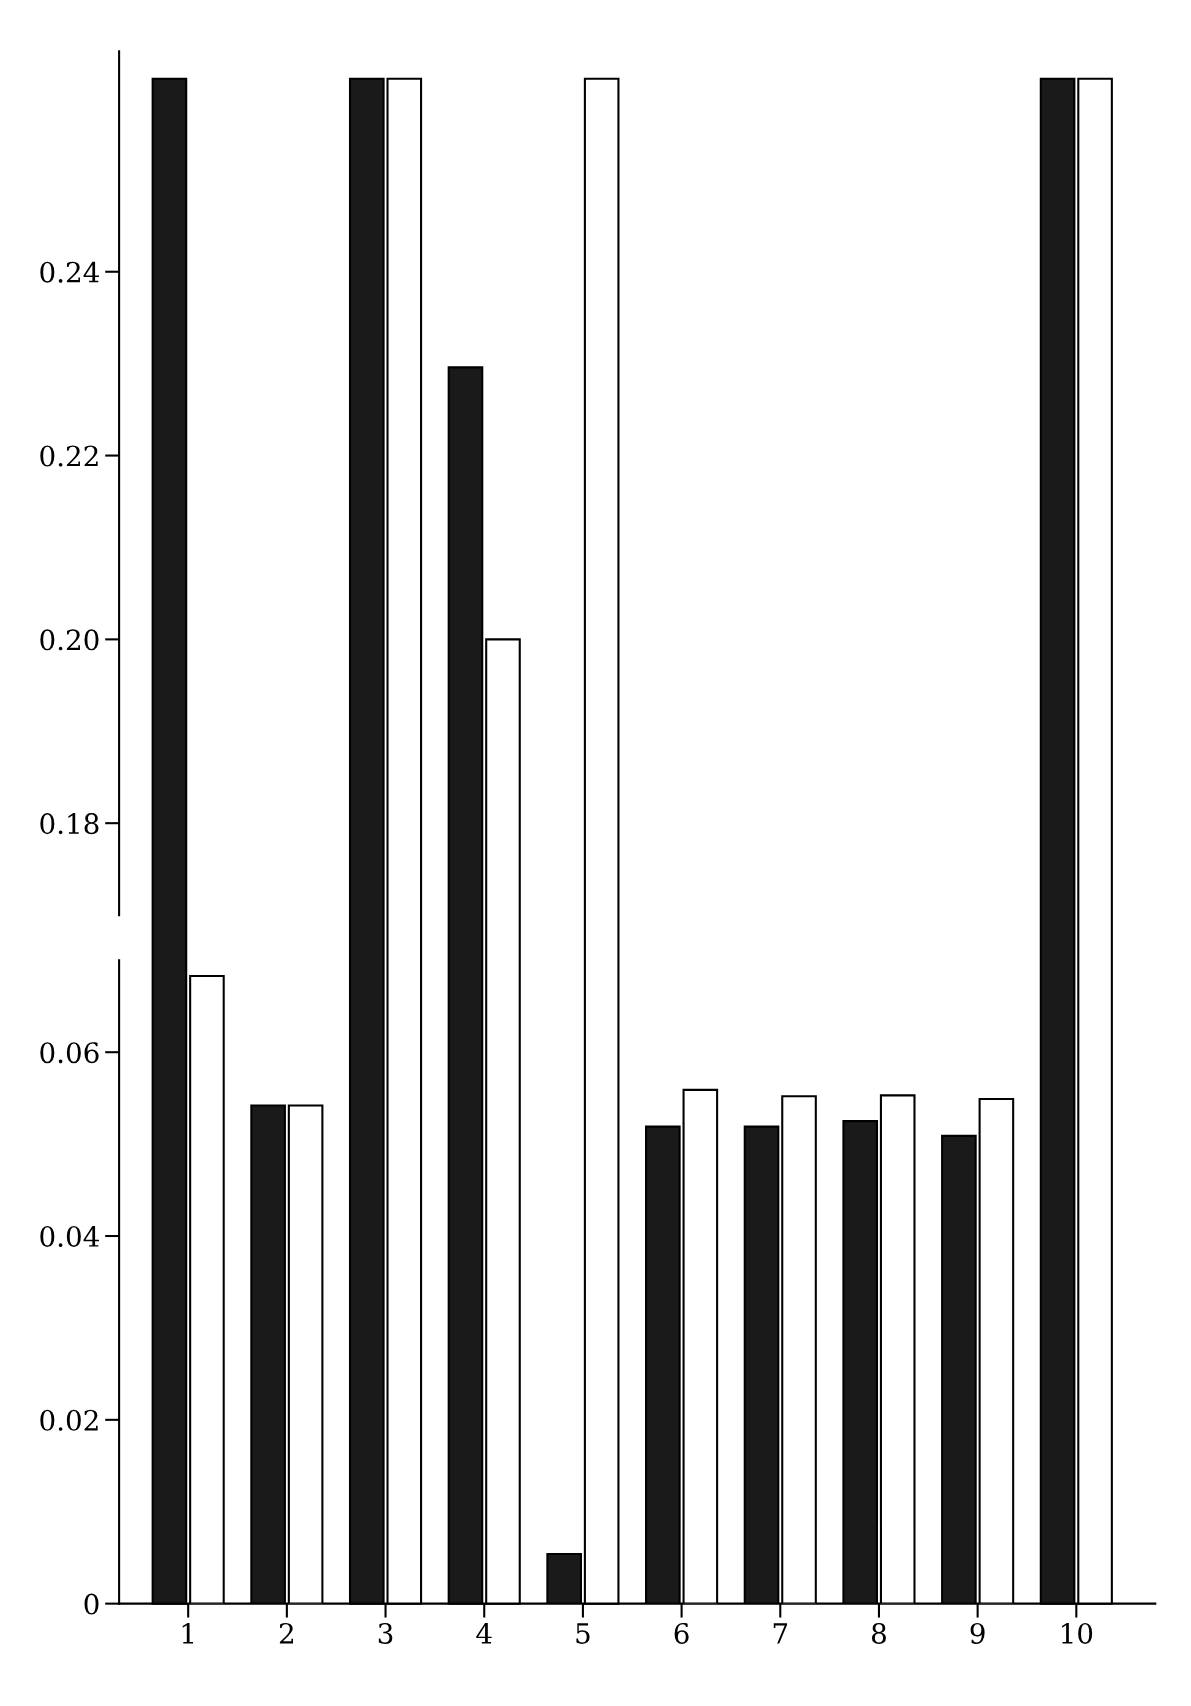 The width and height of the screenshot is (1191, 1706). I want to click on x-tick-label: 10, so click(1077, 1633).